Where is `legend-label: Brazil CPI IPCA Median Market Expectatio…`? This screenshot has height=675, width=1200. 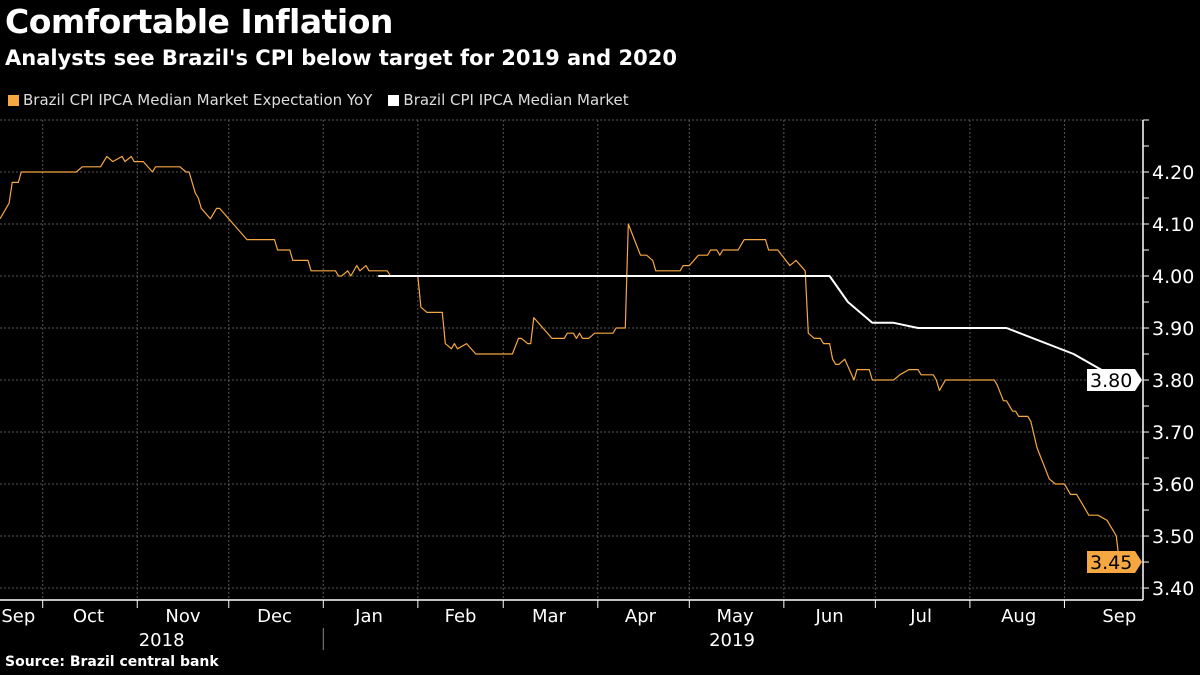 legend-label: Brazil CPI IPCA Median Market Expectatio… is located at coordinates (198, 100).